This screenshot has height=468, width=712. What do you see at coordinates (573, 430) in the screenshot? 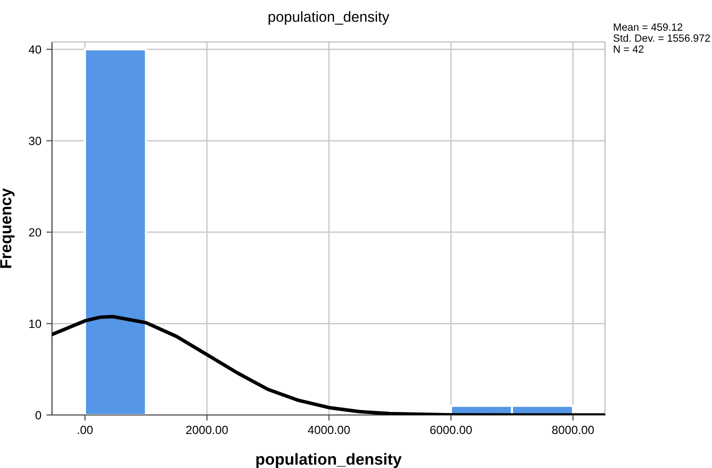
I see `x-tick-label: 8000.00` at bounding box center [573, 430].